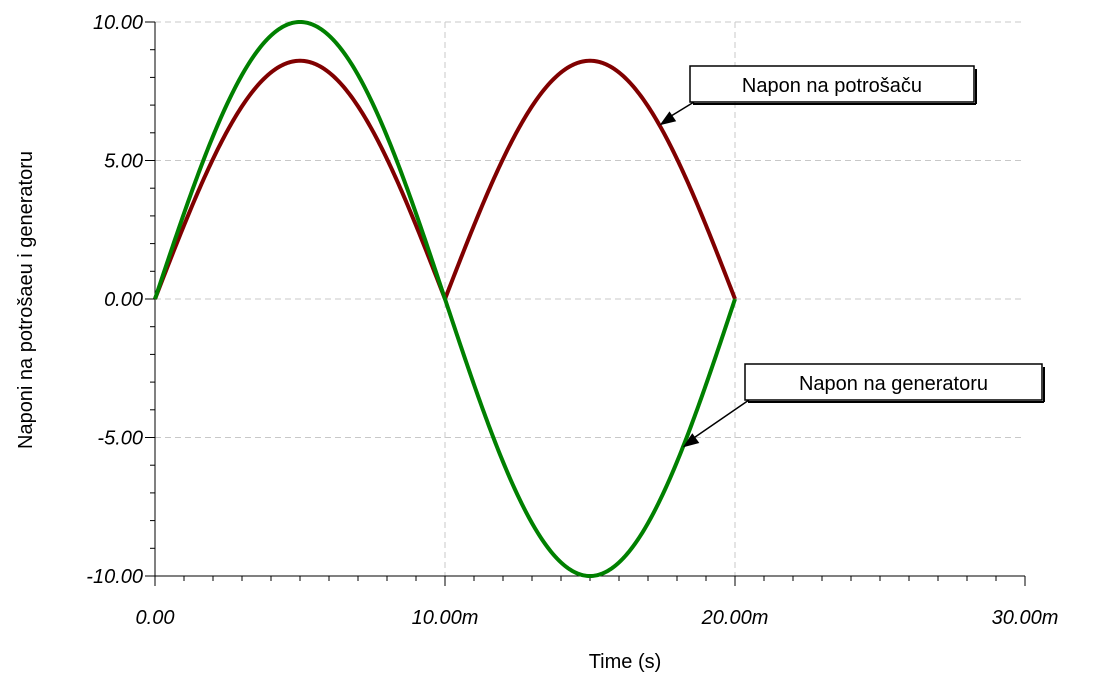  What do you see at coordinates (735, 618) in the screenshot?
I see `x-tick-label: 20.00m` at bounding box center [735, 618].